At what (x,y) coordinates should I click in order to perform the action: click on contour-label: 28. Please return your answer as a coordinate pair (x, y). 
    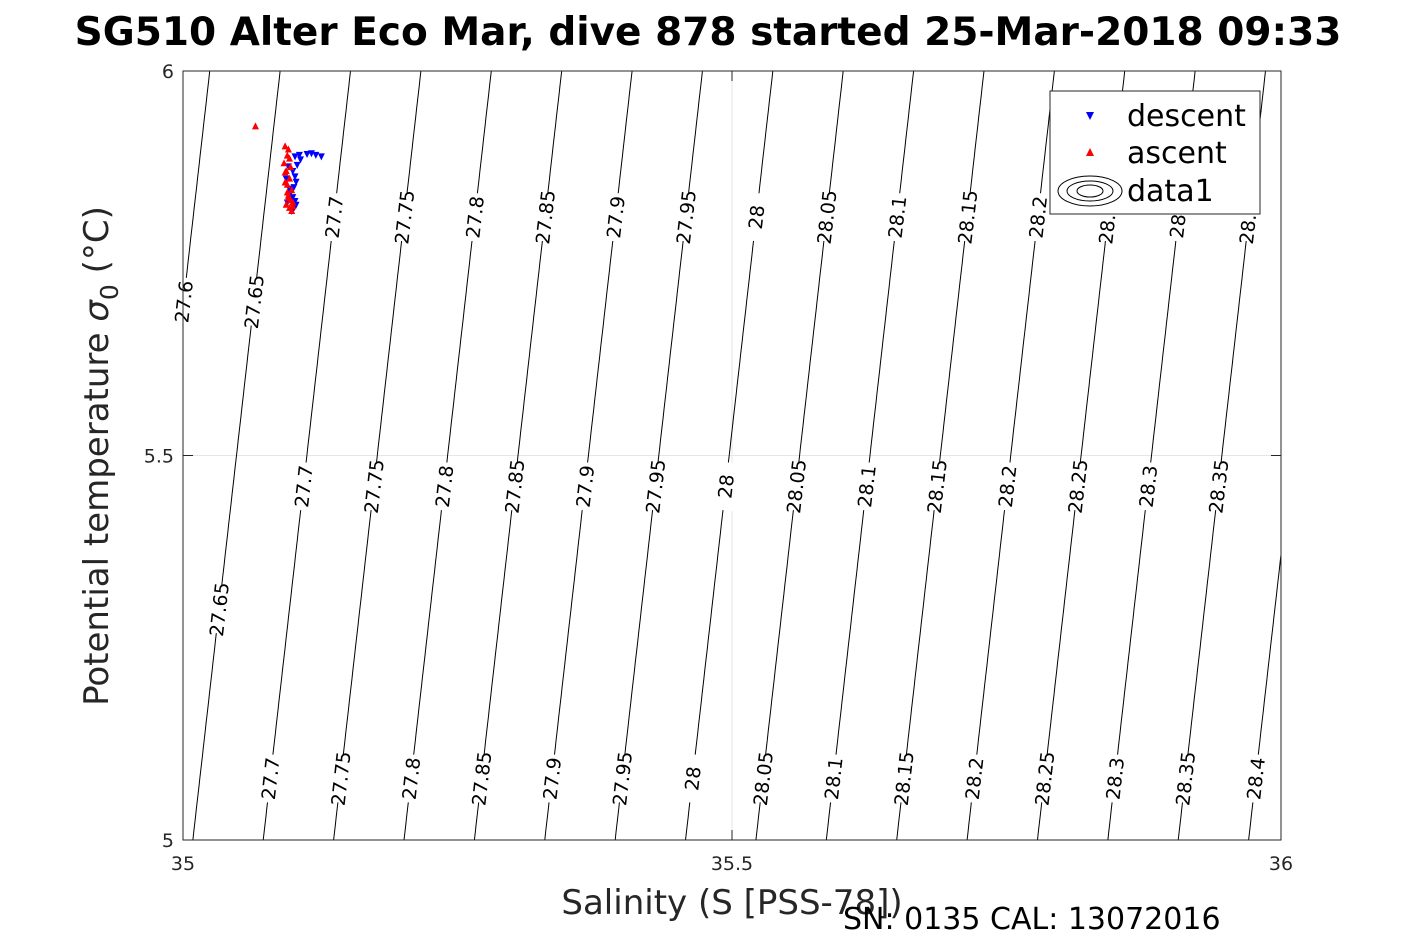
    Looking at the image, I should click on (757, 217).